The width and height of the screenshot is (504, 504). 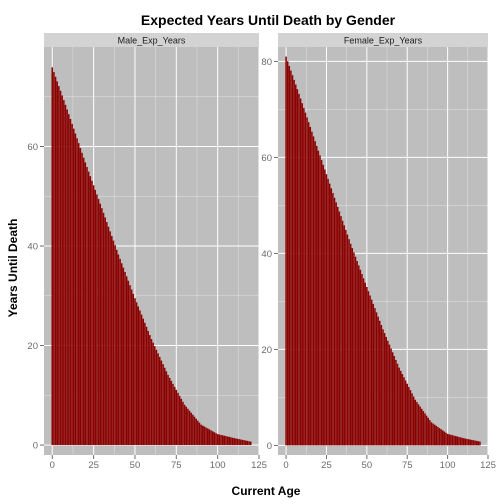 What do you see at coordinates (32, 147) in the screenshot?
I see `y-tick-label: 60` at bounding box center [32, 147].